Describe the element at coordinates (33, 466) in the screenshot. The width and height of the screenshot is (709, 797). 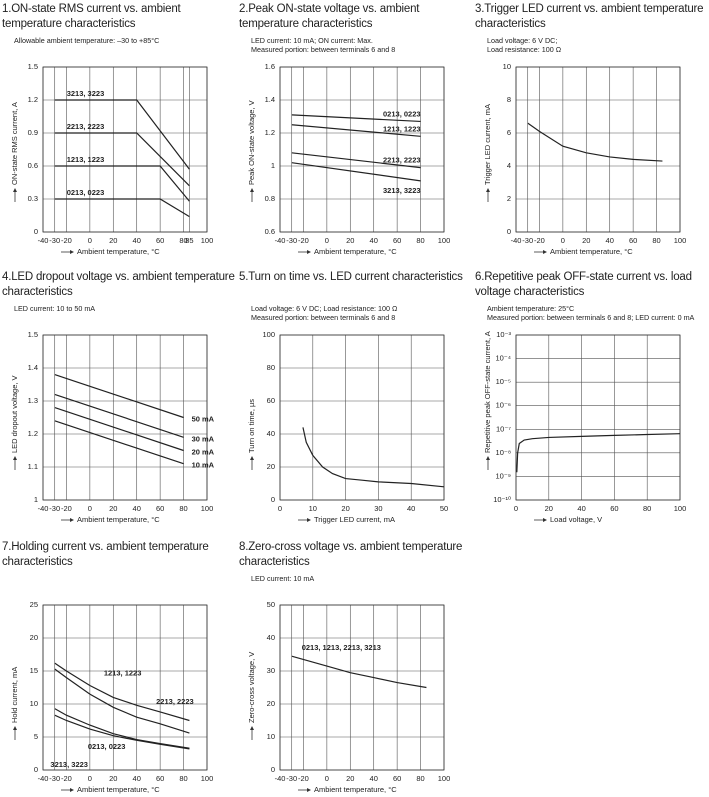
I see `y-tick-label: 1.1` at that location.